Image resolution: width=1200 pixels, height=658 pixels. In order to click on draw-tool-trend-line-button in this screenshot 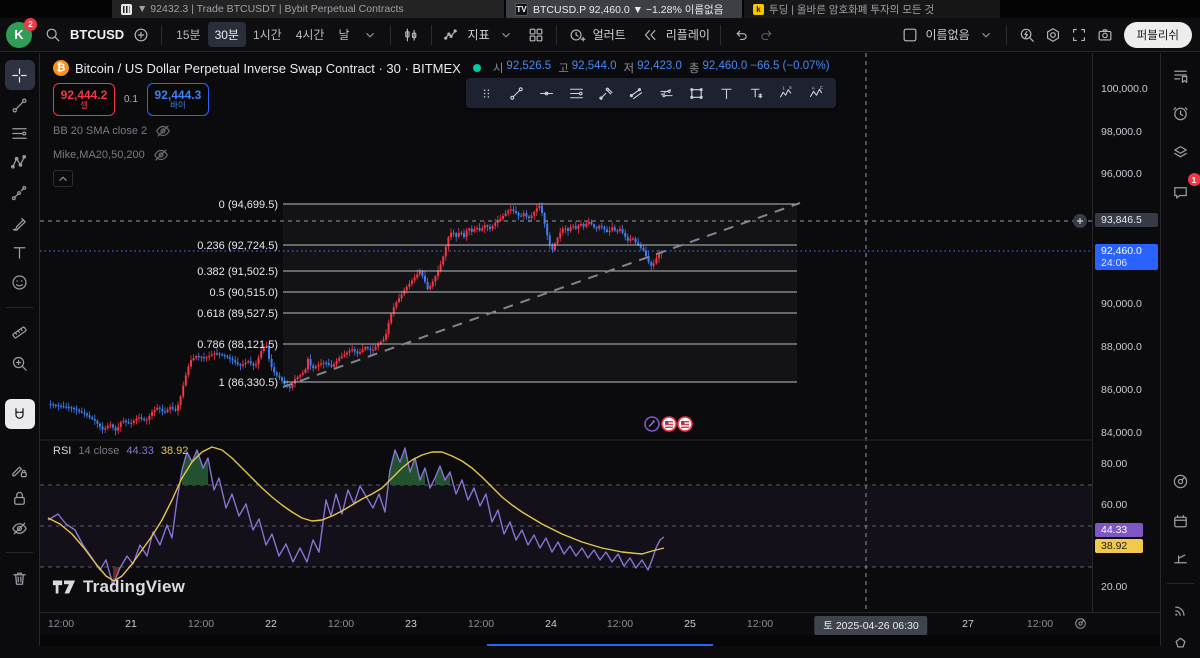, I will do `click(516, 93)`.